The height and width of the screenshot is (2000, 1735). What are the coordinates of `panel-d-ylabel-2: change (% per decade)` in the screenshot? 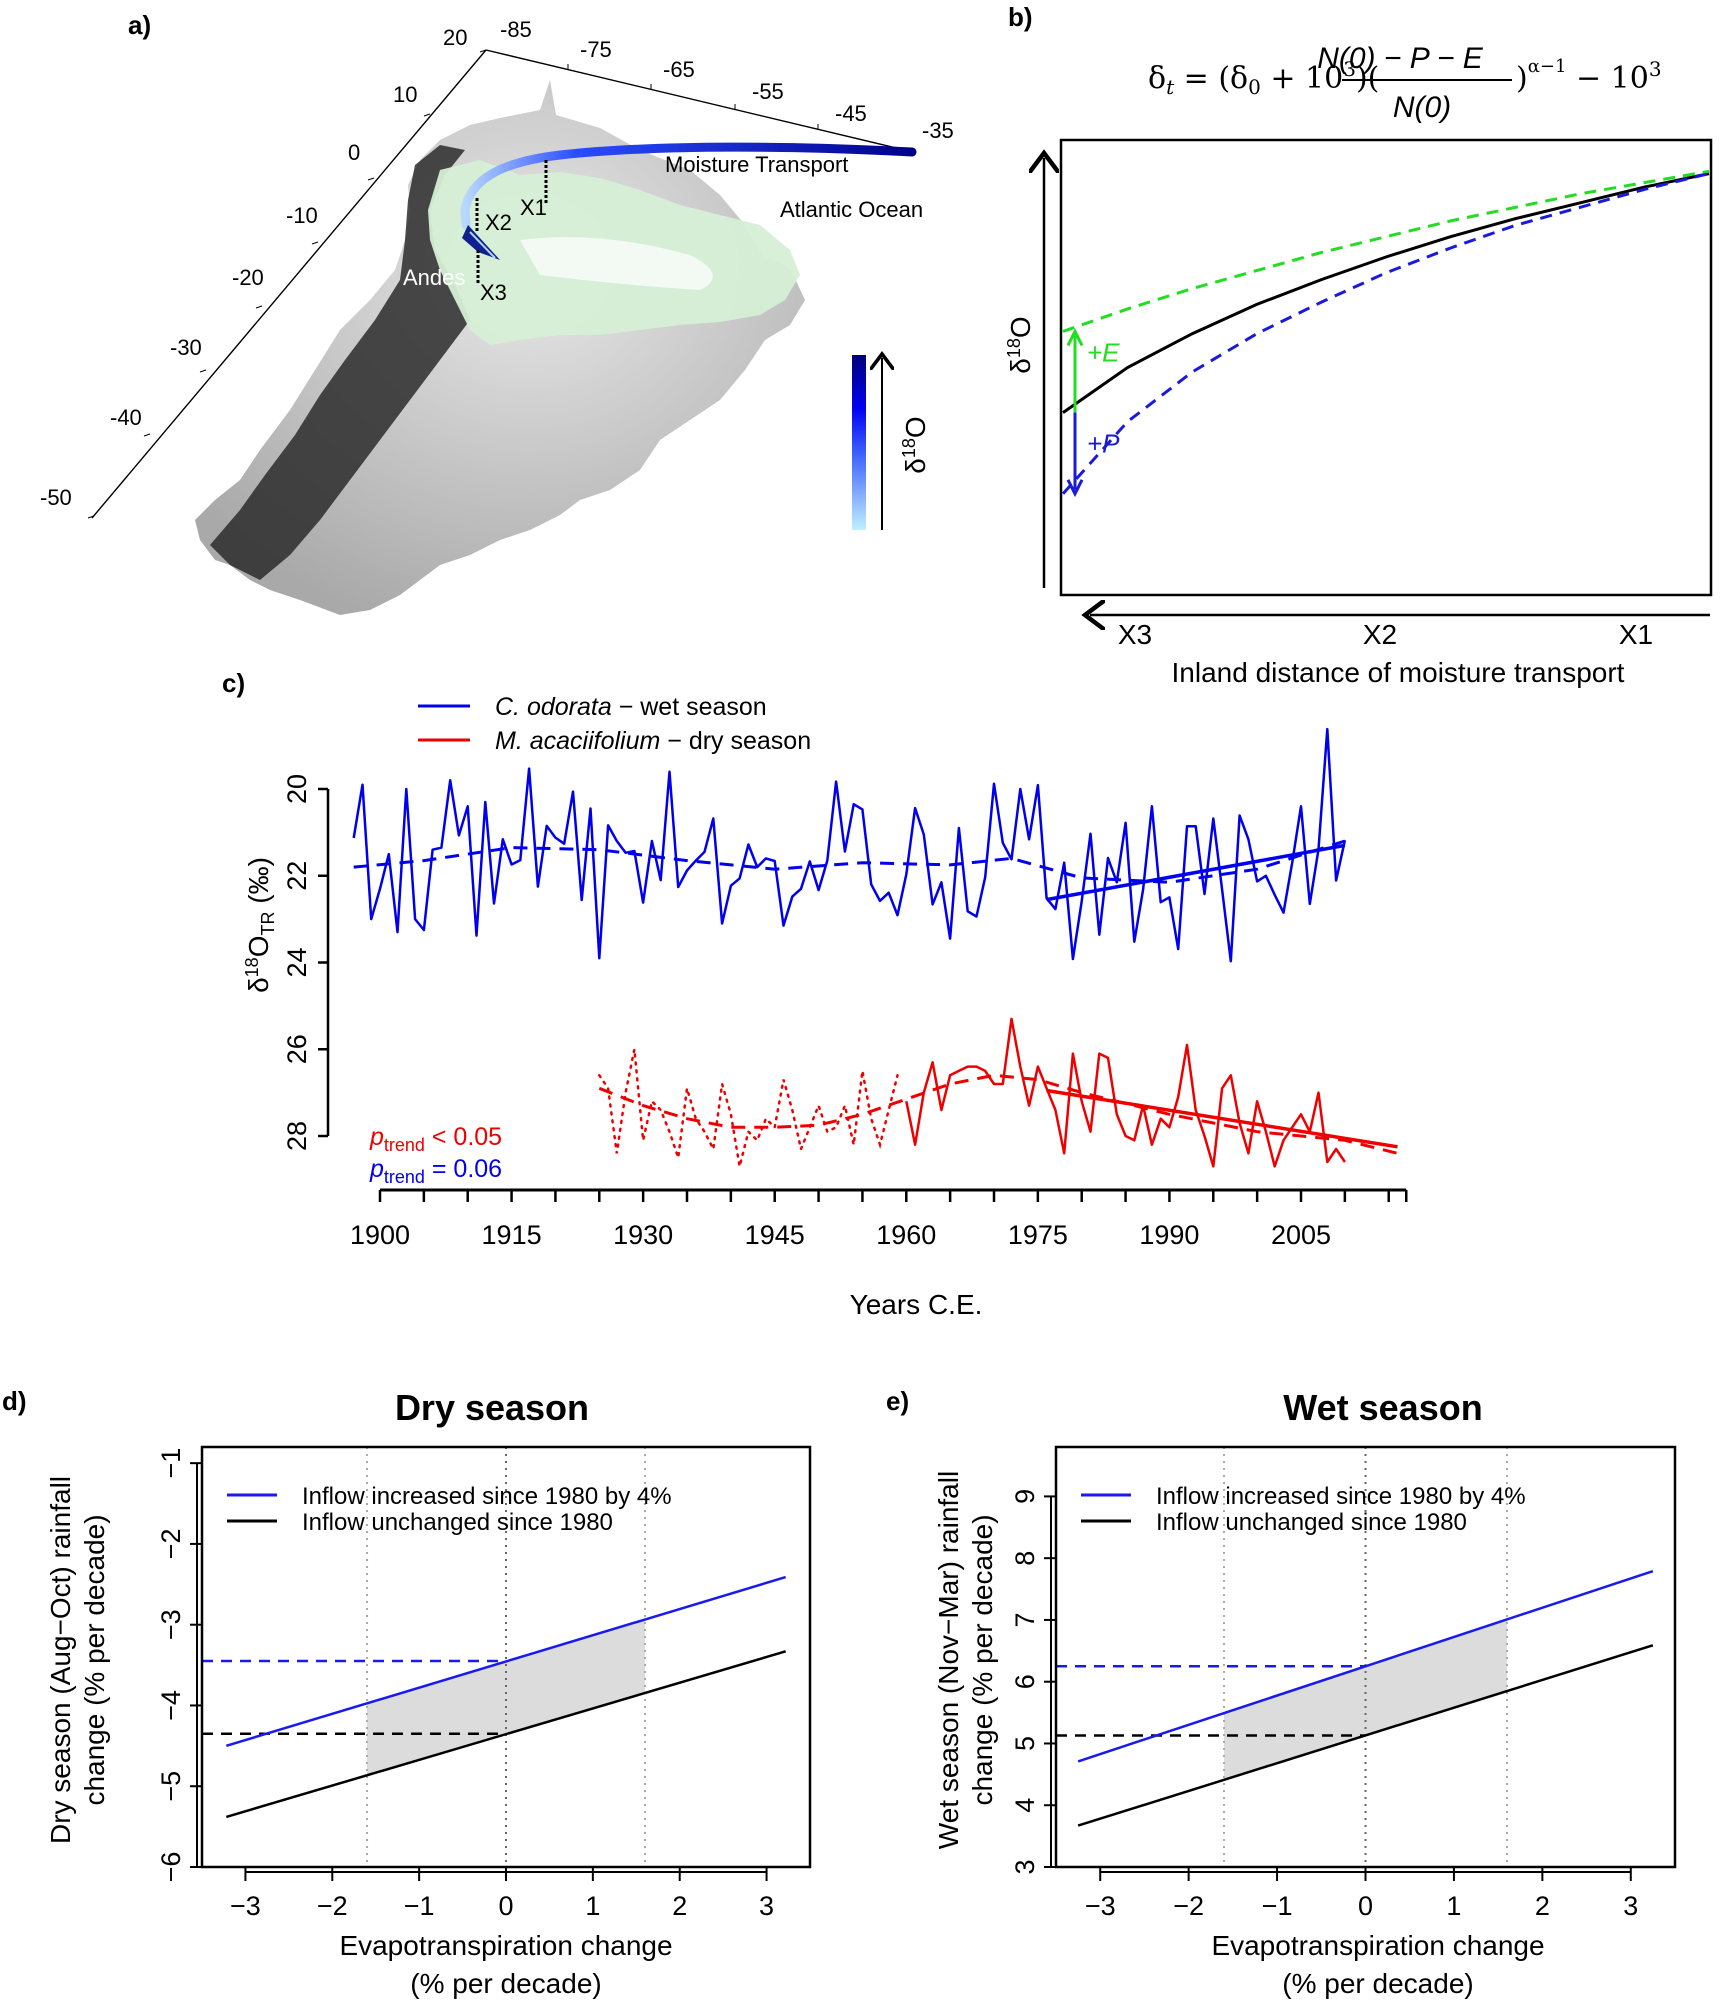 It's located at (94, 1659).